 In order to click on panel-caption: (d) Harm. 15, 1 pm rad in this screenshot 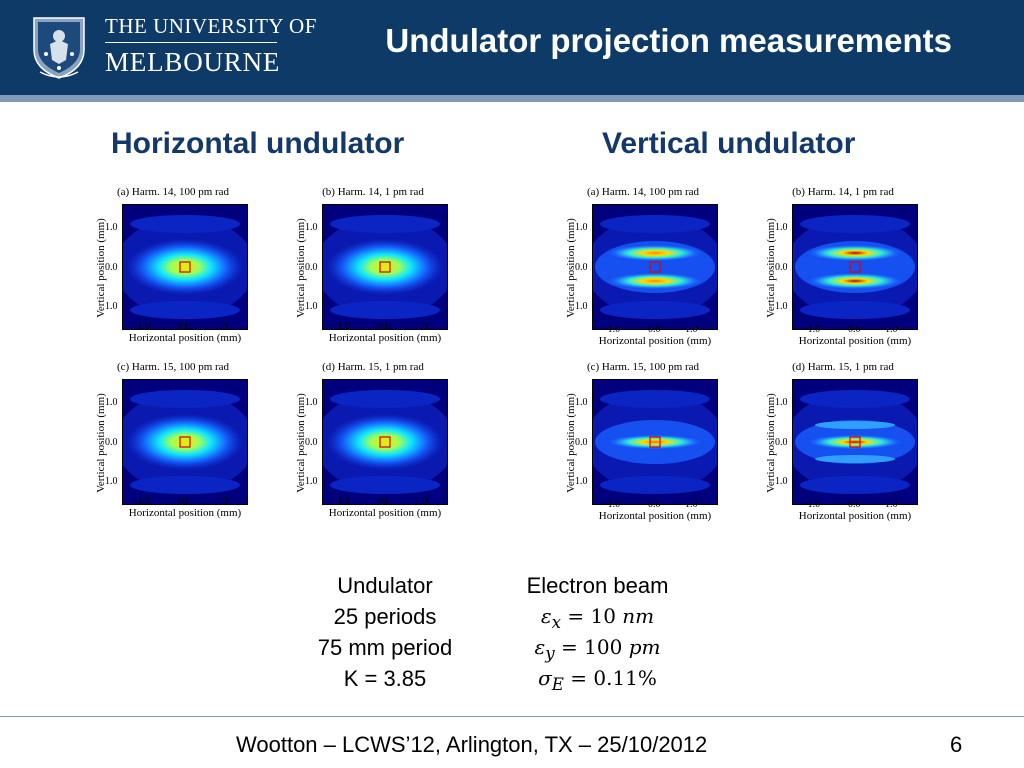, I will do `click(843, 367)`.